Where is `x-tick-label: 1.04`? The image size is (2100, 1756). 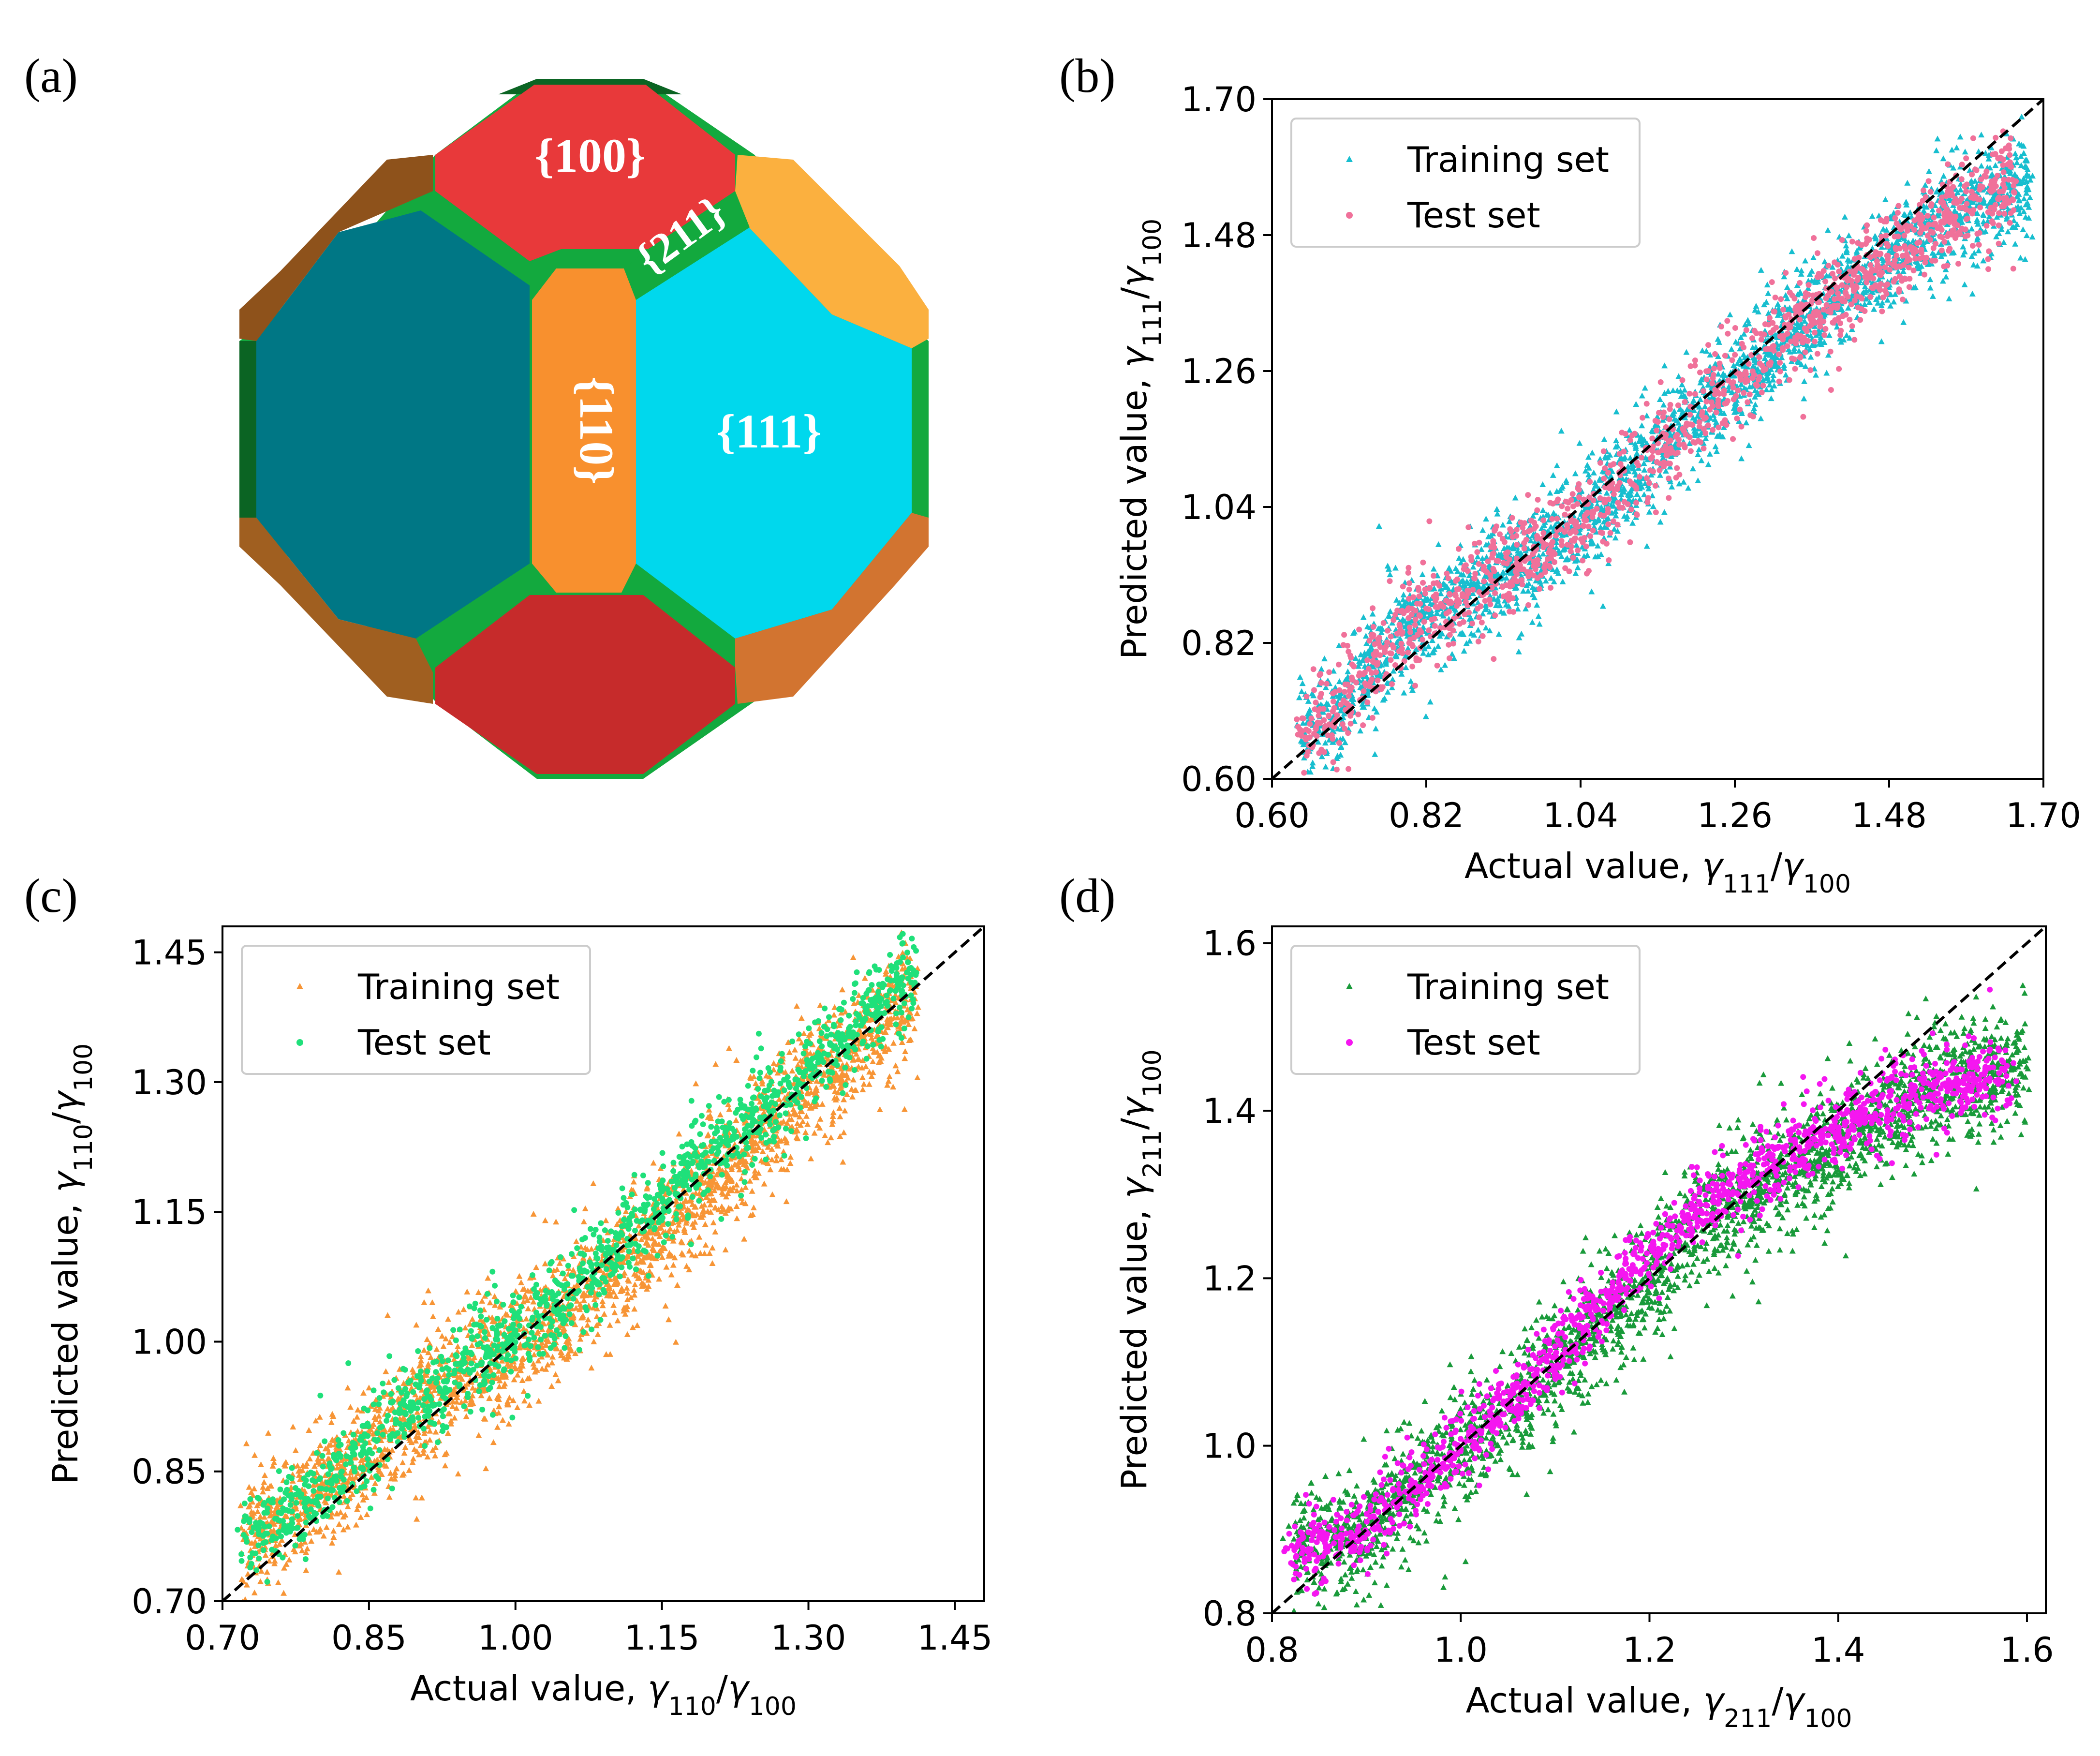
x-tick-label: 1.04 is located at coordinates (1580, 816).